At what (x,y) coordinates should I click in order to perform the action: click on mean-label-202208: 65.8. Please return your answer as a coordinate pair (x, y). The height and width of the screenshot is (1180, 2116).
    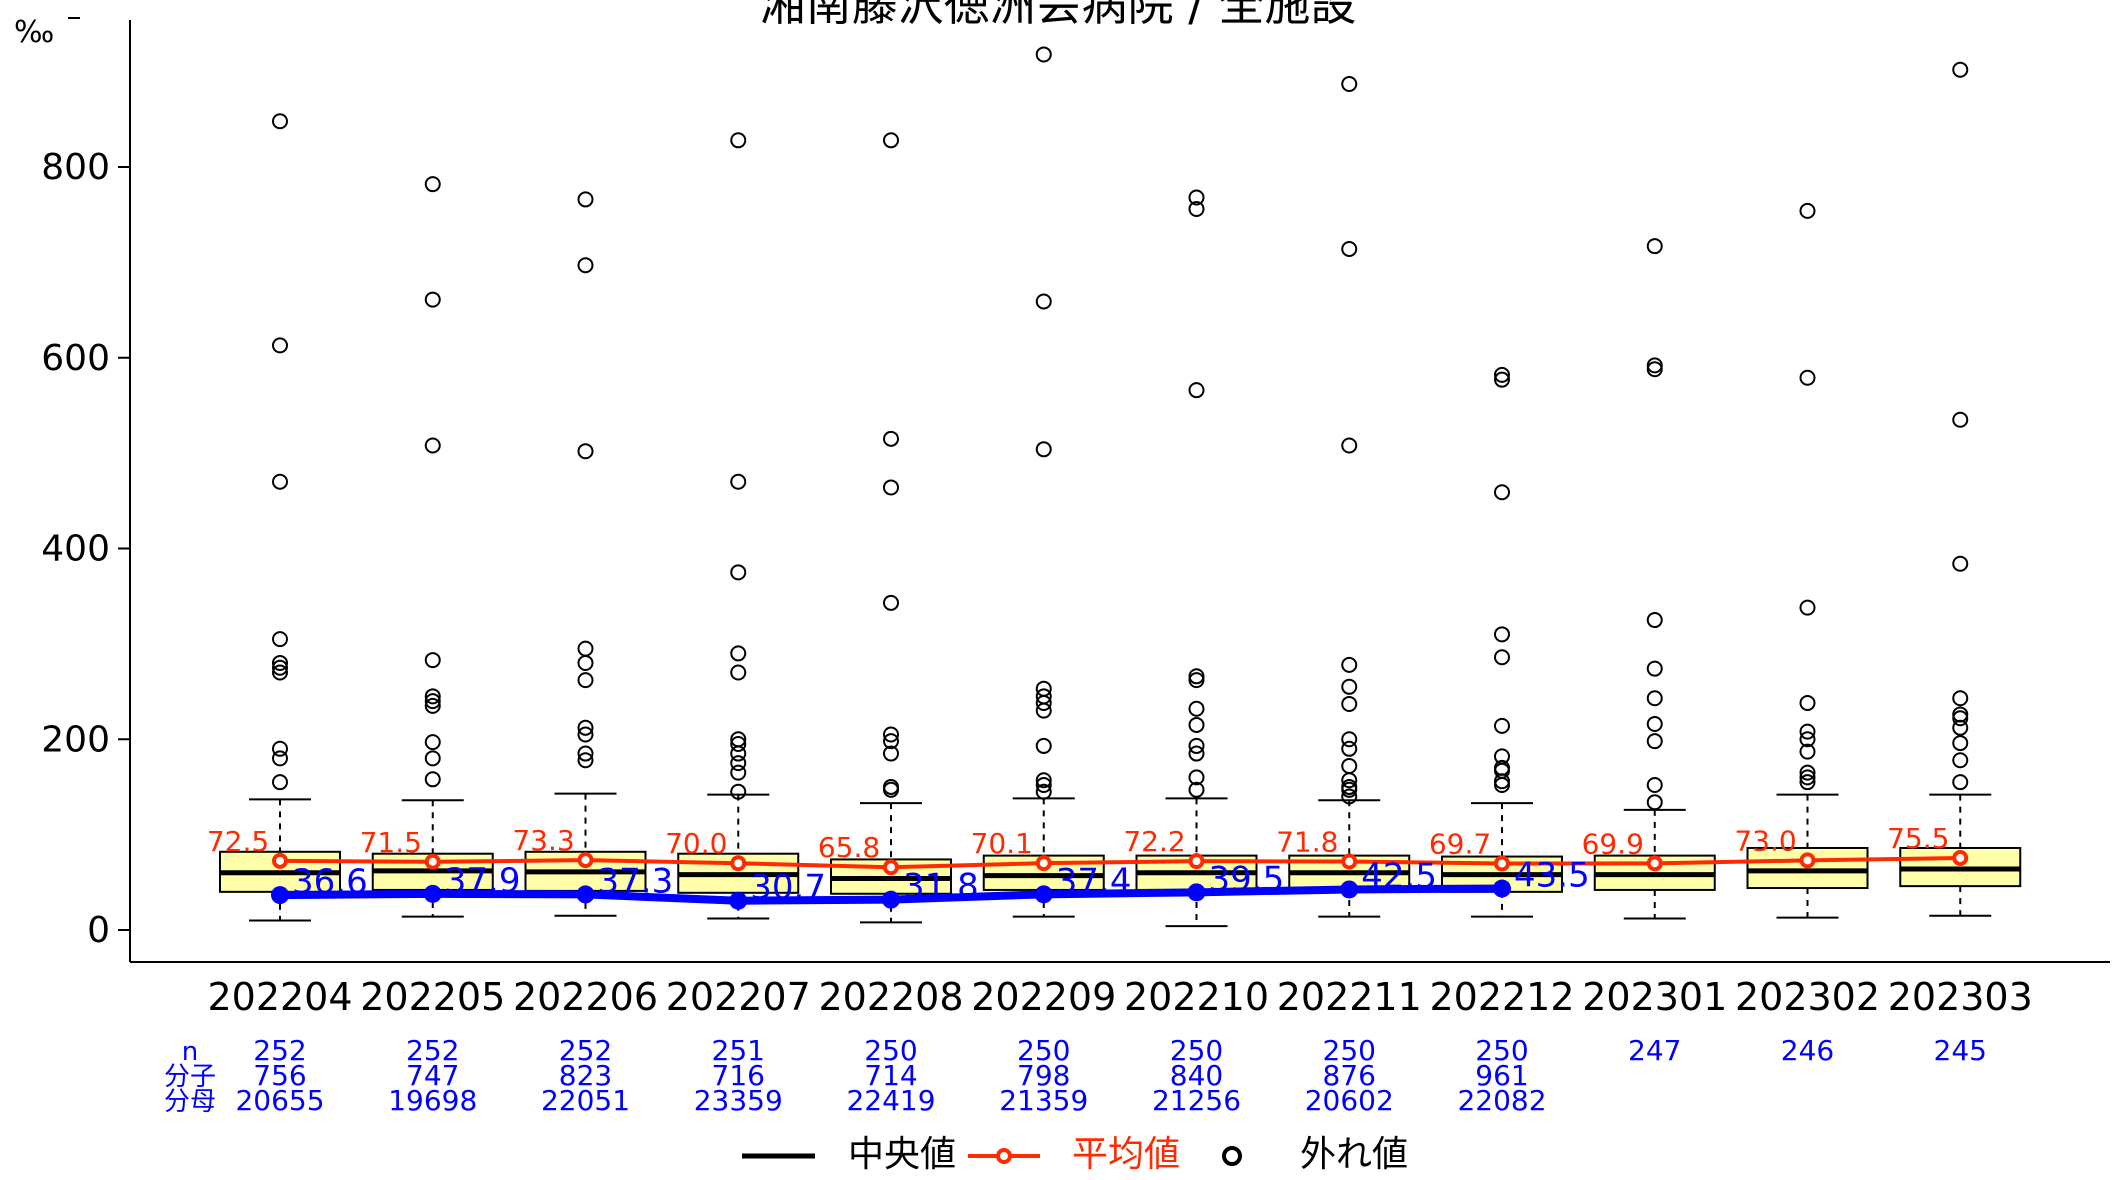
    Looking at the image, I should click on (849, 847).